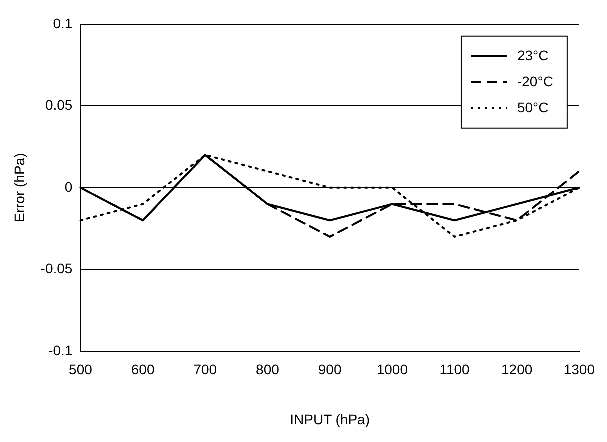  I want to click on x-tick-label: 1300, so click(580, 370).